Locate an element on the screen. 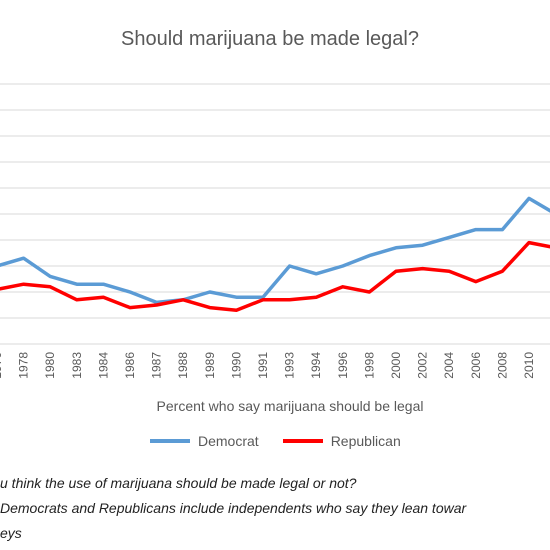  x-tick-label: 2008 is located at coordinates (502, 365).